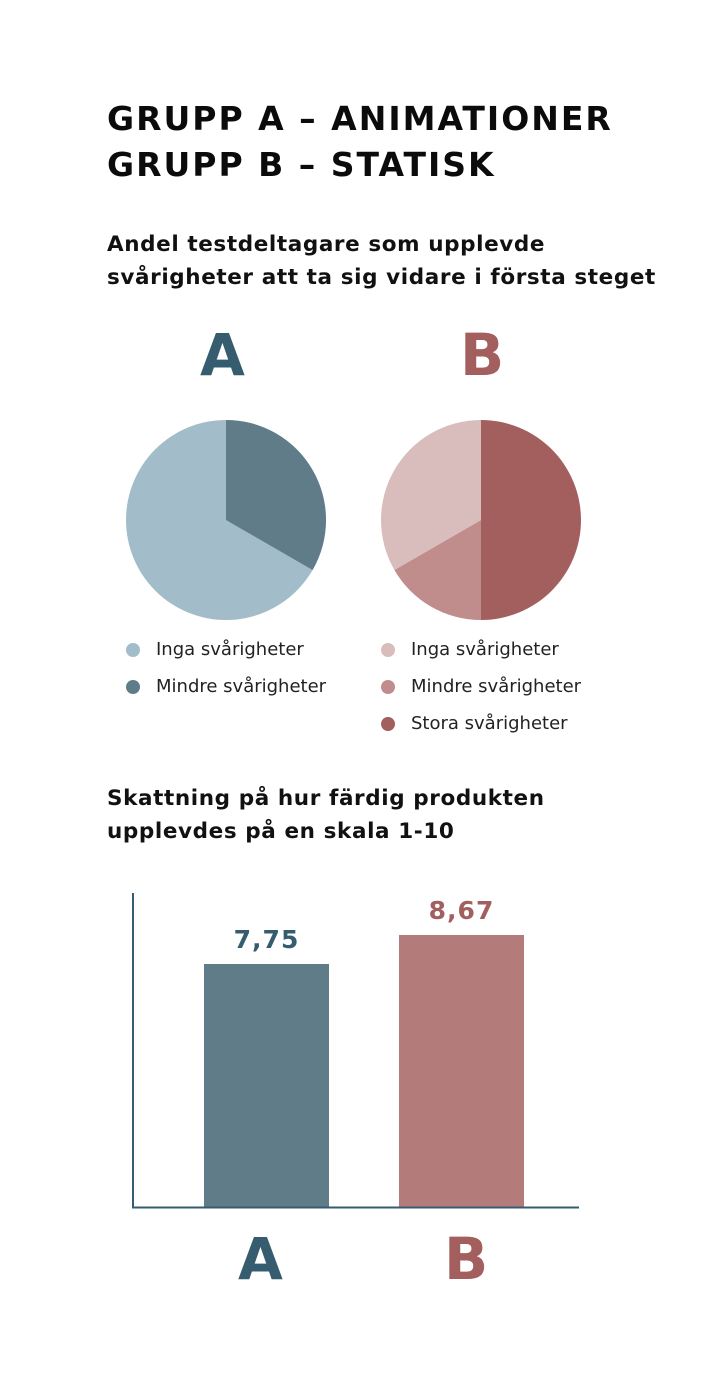  What do you see at coordinates (360, 118) in the screenshot?
I see `title-line-group-a: GRUPP A – ANIMATIONER` at bounding box center [360, 118].